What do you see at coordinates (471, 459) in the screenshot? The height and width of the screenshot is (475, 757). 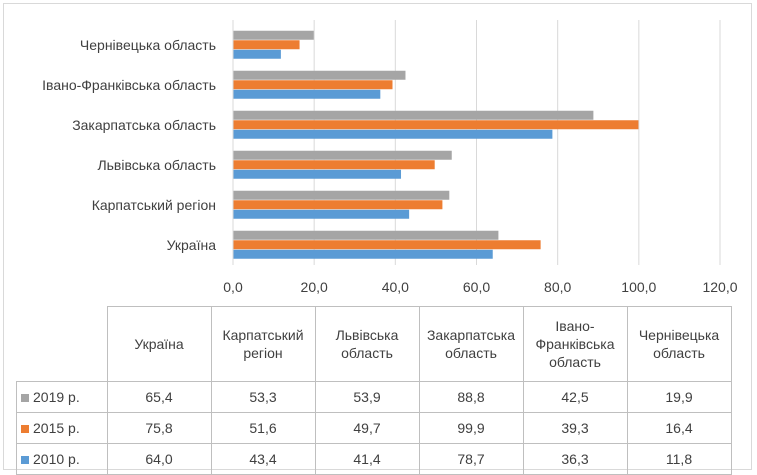 I see `table-cell: 78,7` at bounding box center [471, 459].